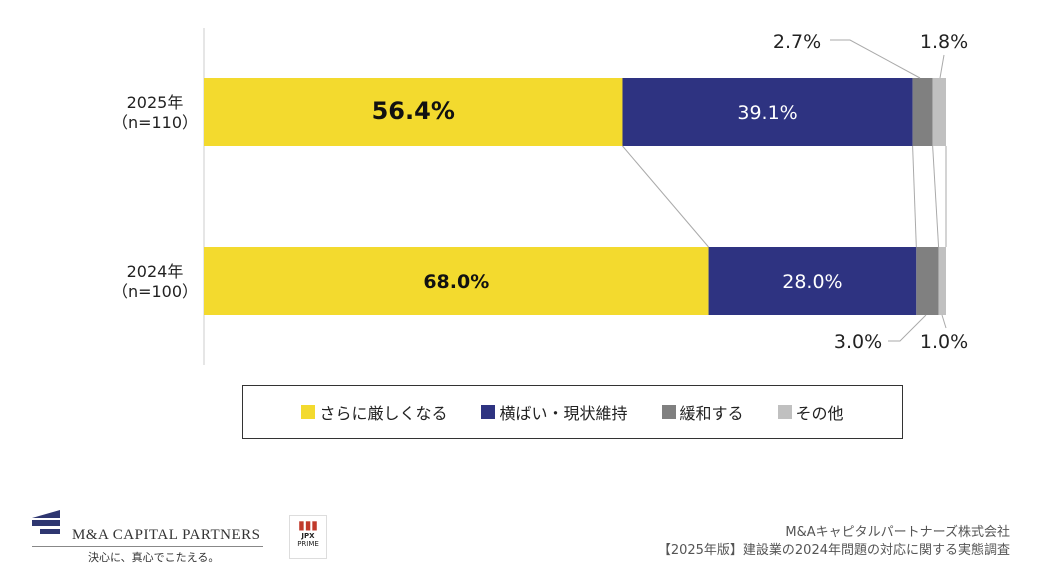 This screenshot has height=580, width=1040. Describe the element at coordinates (944, 342) in the screenshot. I see `data-label: 1.0%` at that location.